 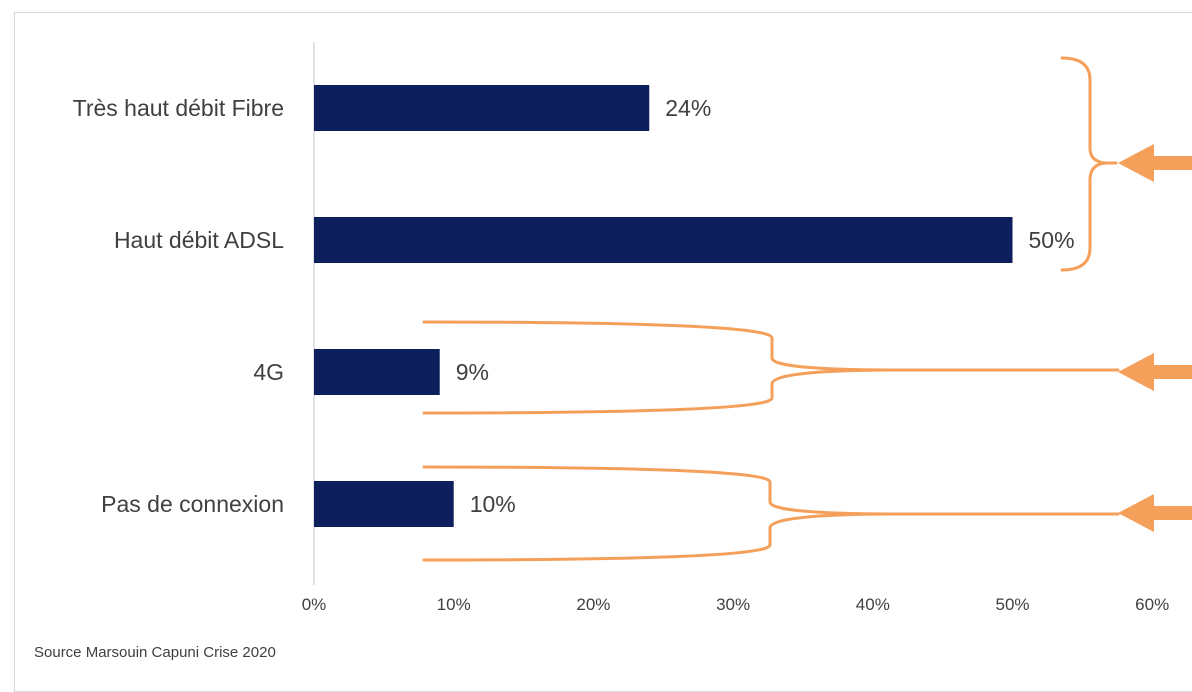 What do you see at coordinates (493, 504) in the screenshot?
I see `data-label: 10%` at bounding box center [493, 504].